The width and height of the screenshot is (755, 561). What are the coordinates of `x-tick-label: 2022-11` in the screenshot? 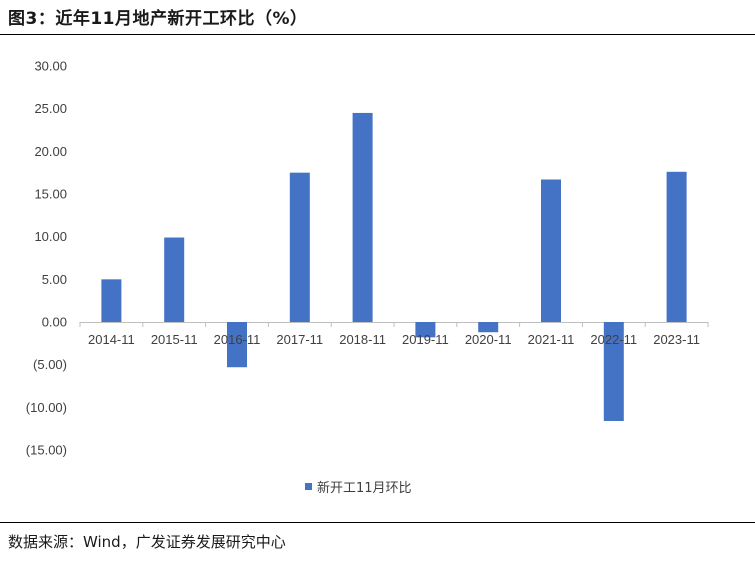 It's located at (613, 339).